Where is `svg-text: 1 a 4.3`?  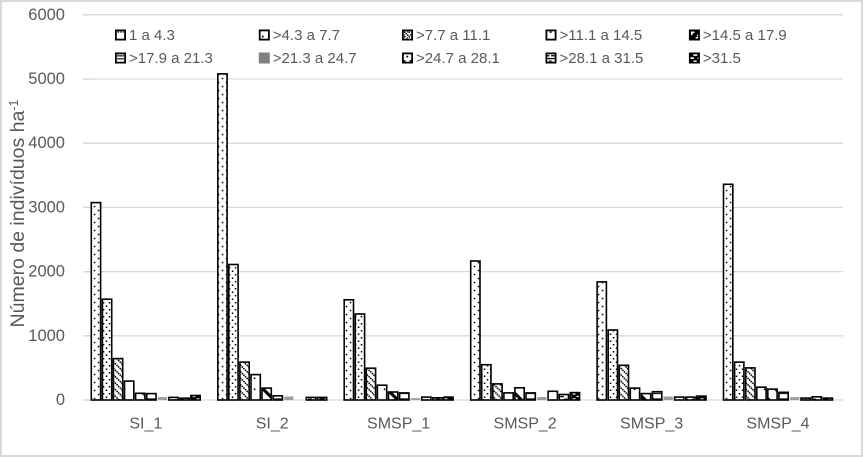
svg-text: 1 a 4.3 is located at coordinates (152, 35).